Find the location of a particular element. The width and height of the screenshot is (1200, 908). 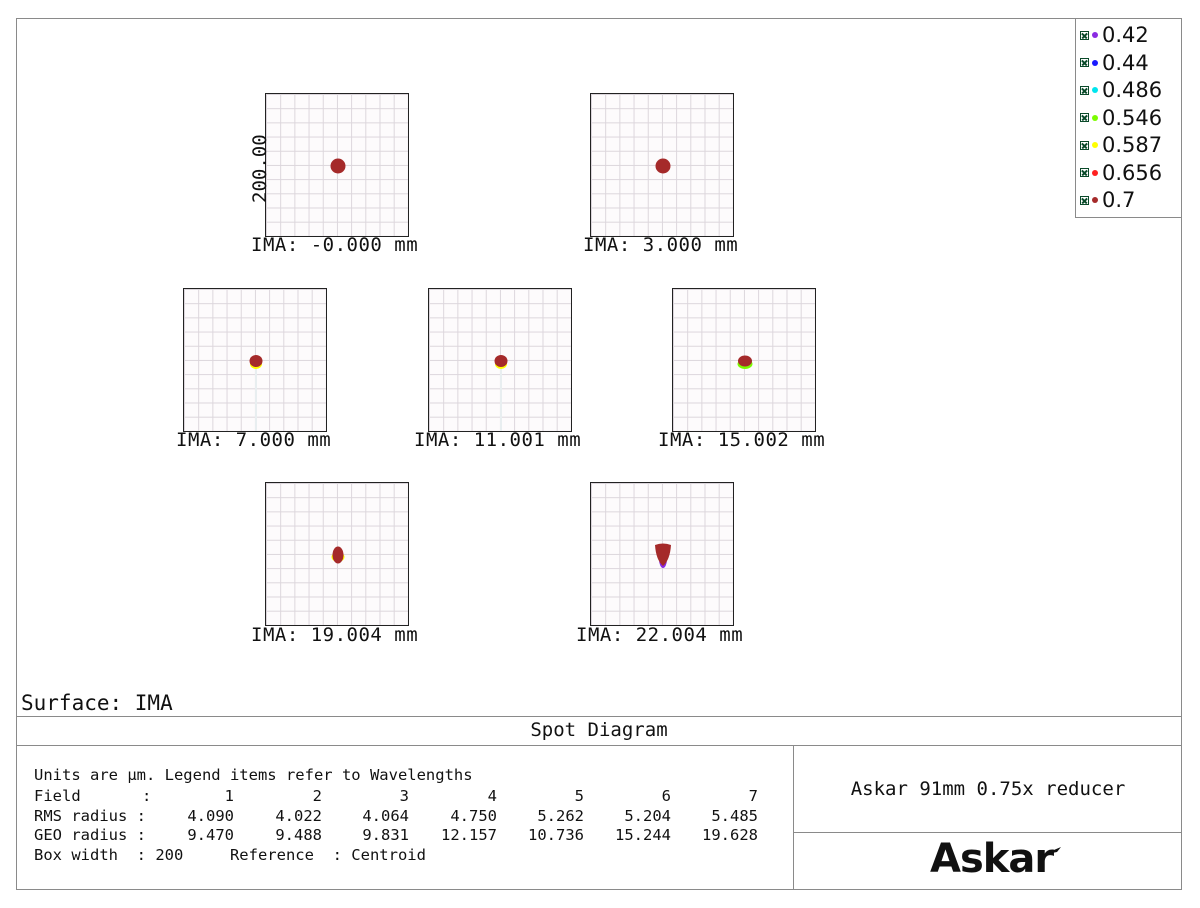

geo-value: 10.736 is located at coordinates (556, 835).